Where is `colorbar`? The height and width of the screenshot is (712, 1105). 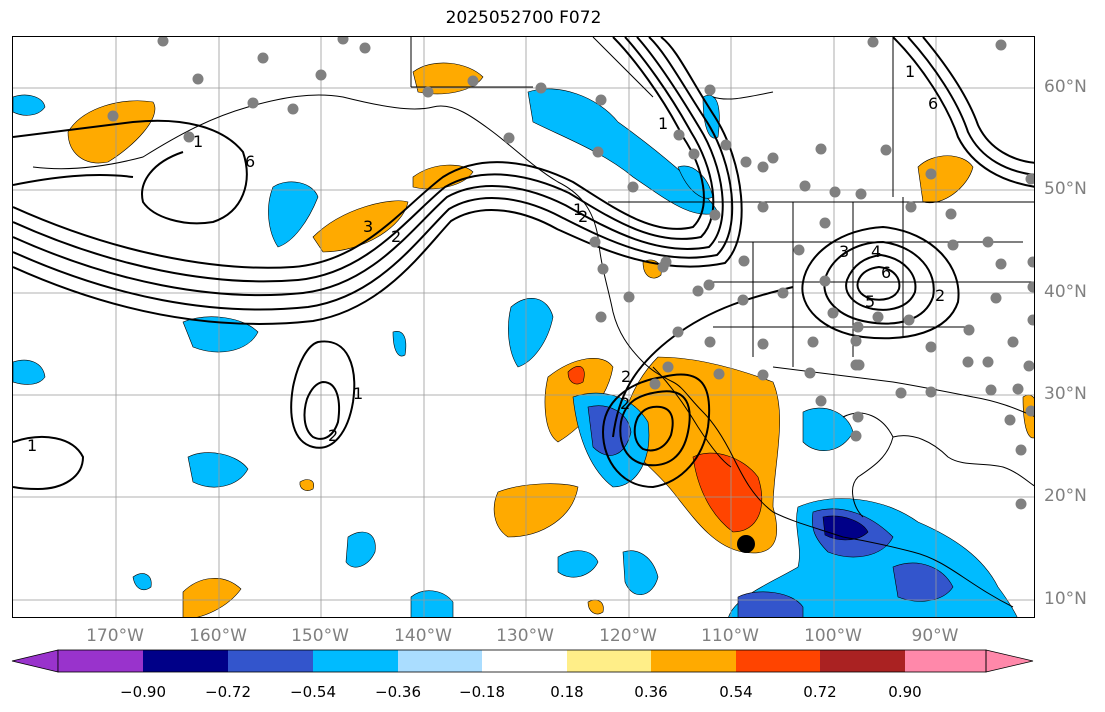
colorbar is located at coordinates (522, 661).